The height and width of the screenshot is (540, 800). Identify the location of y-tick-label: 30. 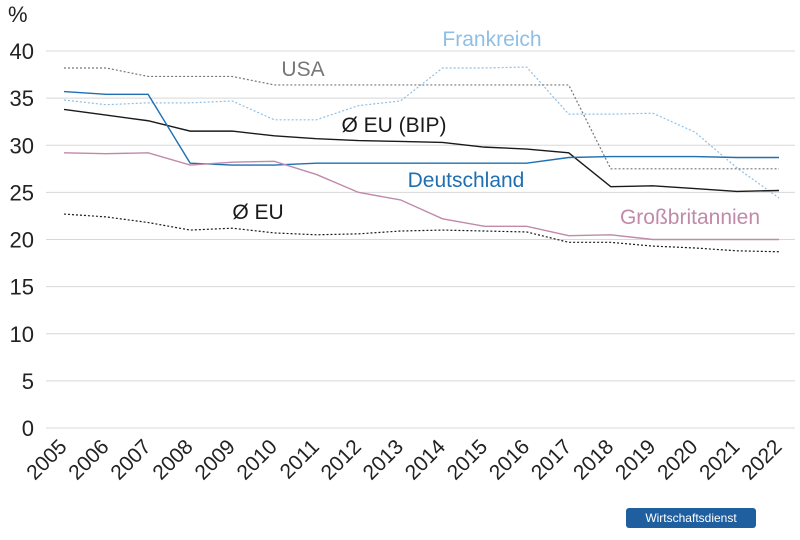
(22, 145).